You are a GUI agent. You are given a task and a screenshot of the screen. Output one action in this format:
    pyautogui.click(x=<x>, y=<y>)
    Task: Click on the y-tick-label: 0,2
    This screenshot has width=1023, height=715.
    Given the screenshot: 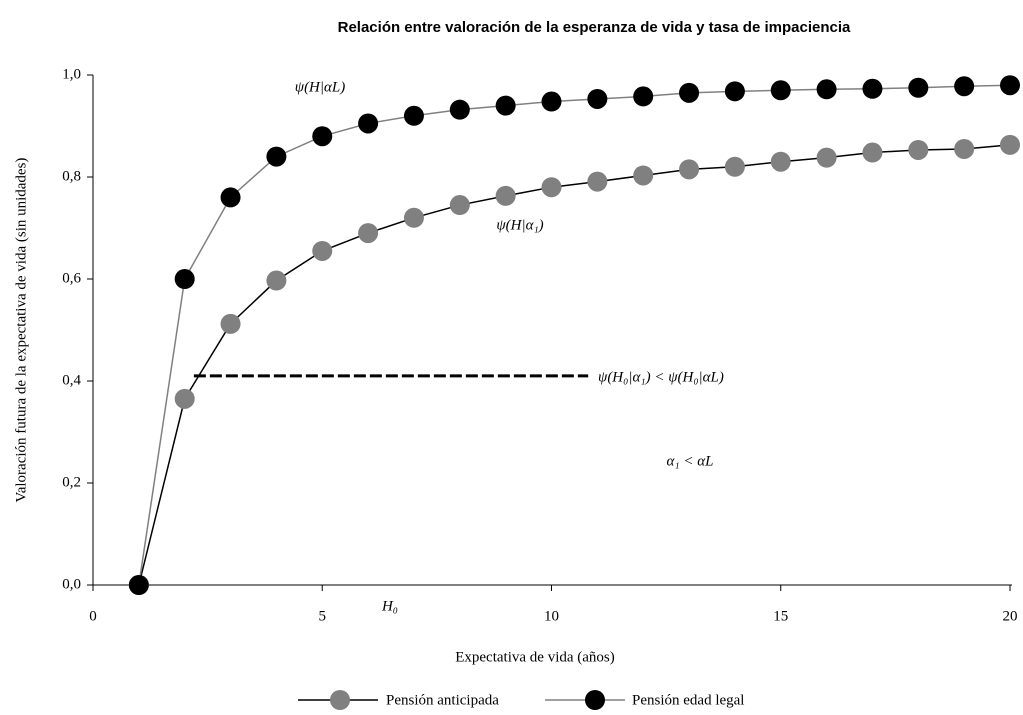 What is the action you would take?
    pyautogui.click(x=71, y=482)
    